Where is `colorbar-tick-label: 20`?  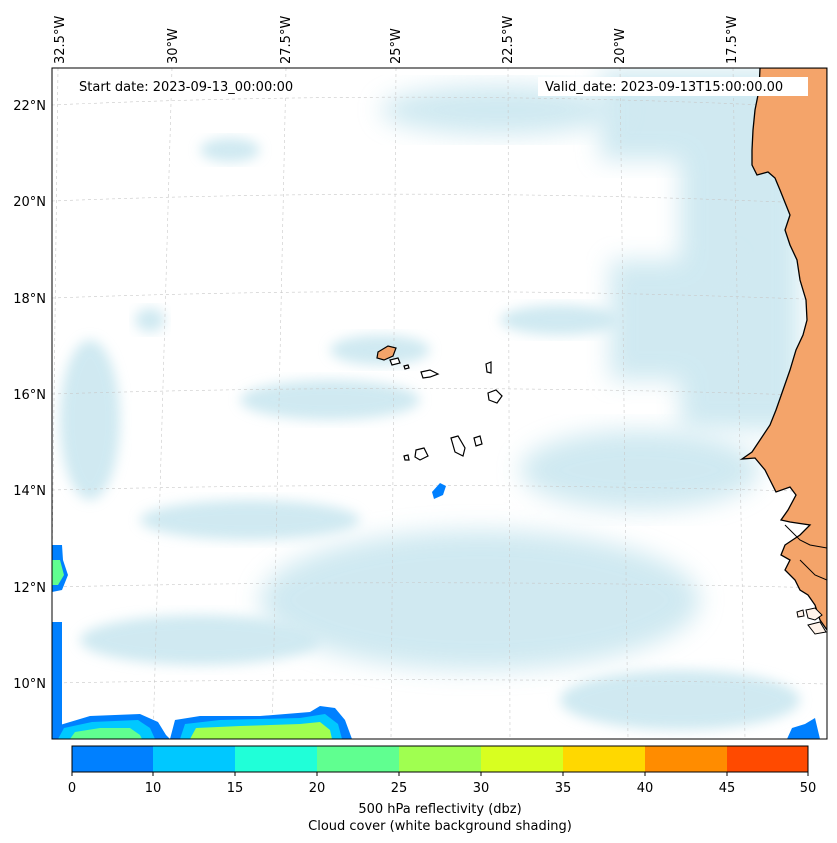 colorbar-tick-label: 20 is located at coordinates (317, 788).